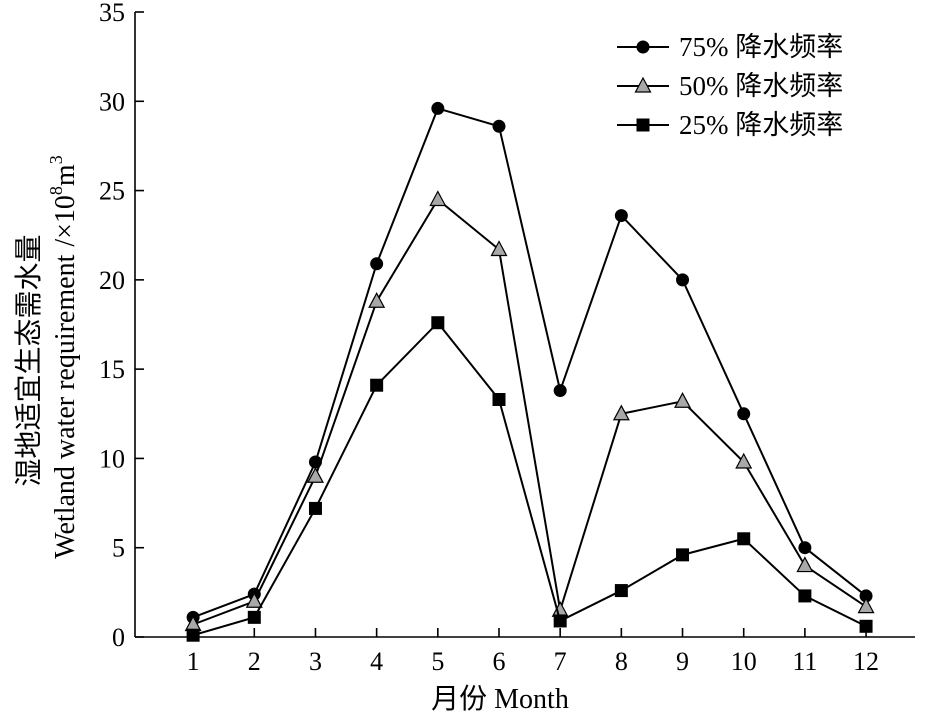  Describe the element at coordinates (112, 13) in the screenshot. I see `y-tick-label: 35` at that location.